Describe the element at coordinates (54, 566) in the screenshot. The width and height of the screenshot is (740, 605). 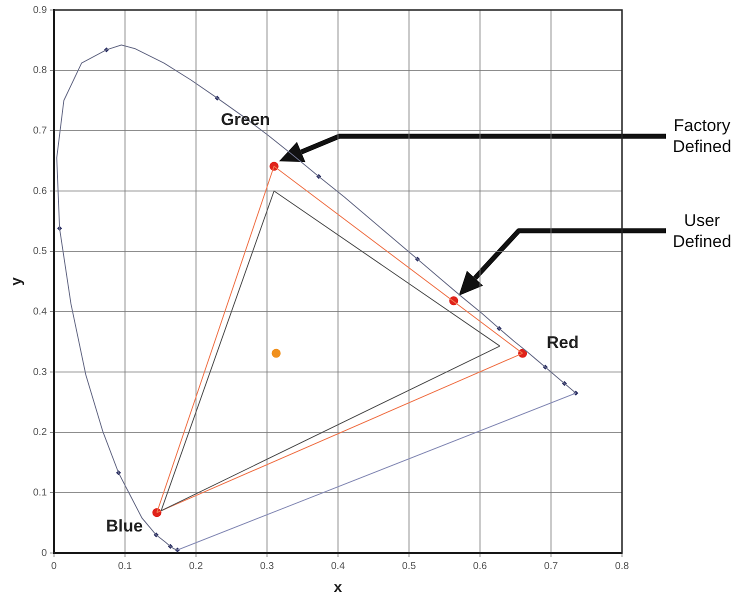
I see `x-tick-label: 0` at that location.